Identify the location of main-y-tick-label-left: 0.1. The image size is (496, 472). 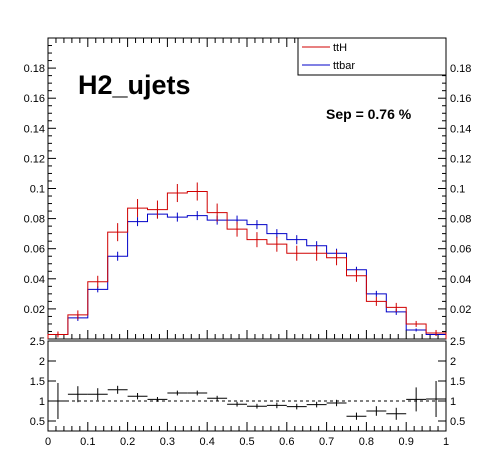
(37, 190).